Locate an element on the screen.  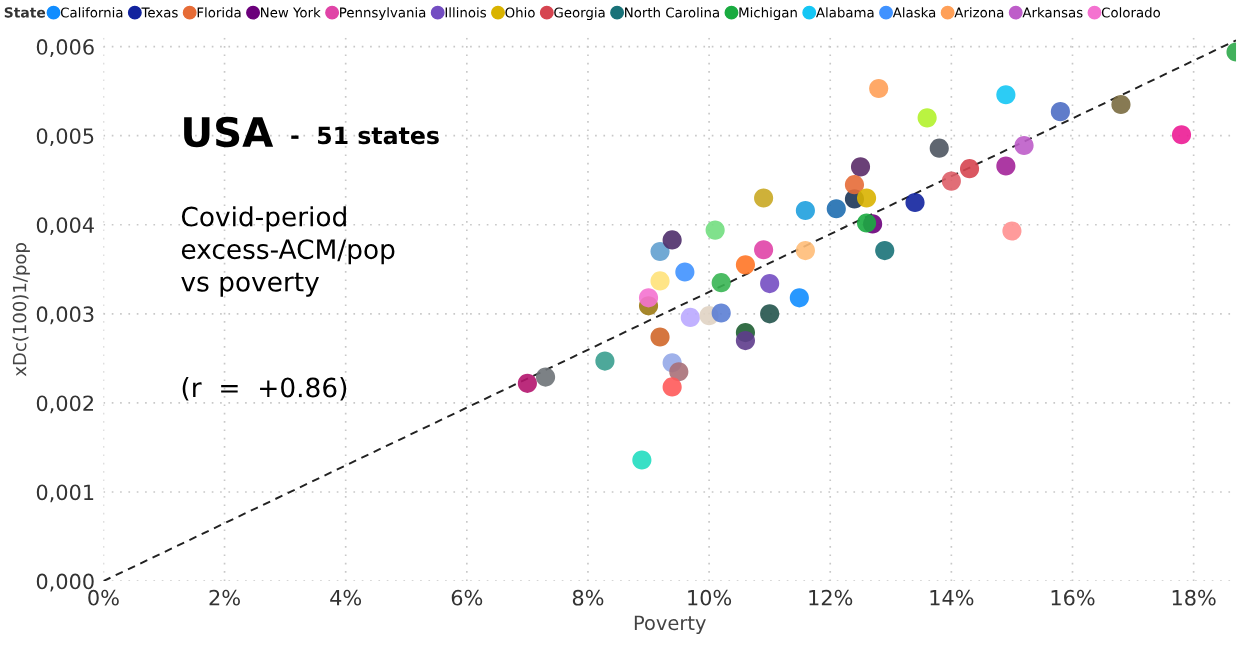
x-tick-label: 8% is located at coordinates (588, 597).